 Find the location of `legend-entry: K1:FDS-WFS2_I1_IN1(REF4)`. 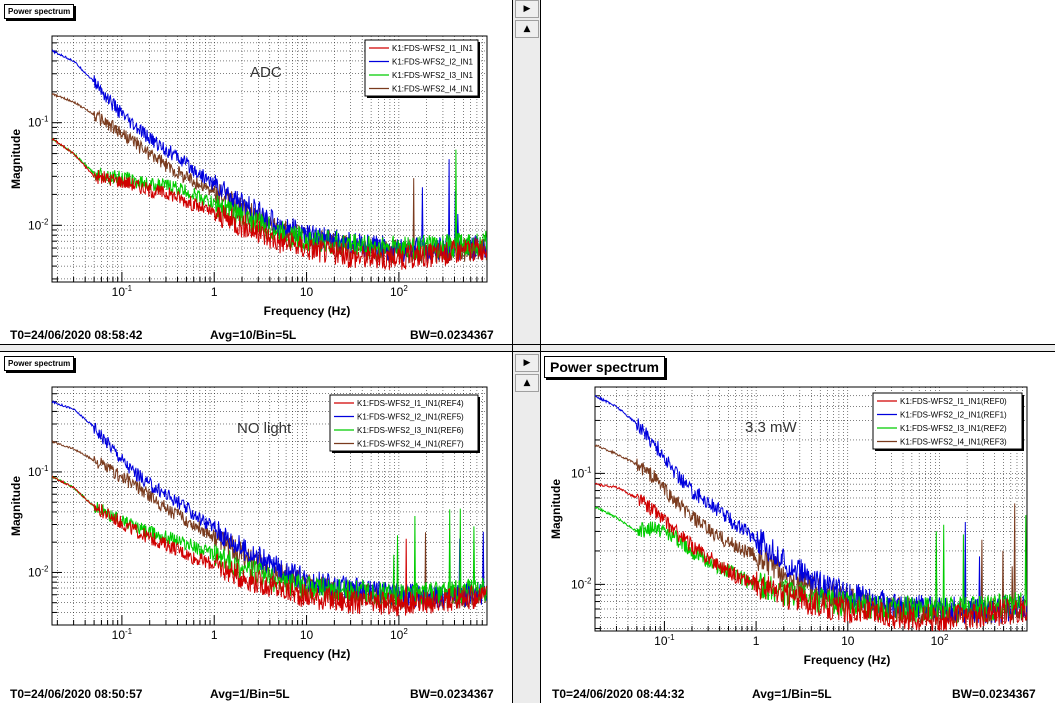

legend-entry: K1:FDS-WFS2_I1_IN1(REF4) is located at coordinates (410, 403).